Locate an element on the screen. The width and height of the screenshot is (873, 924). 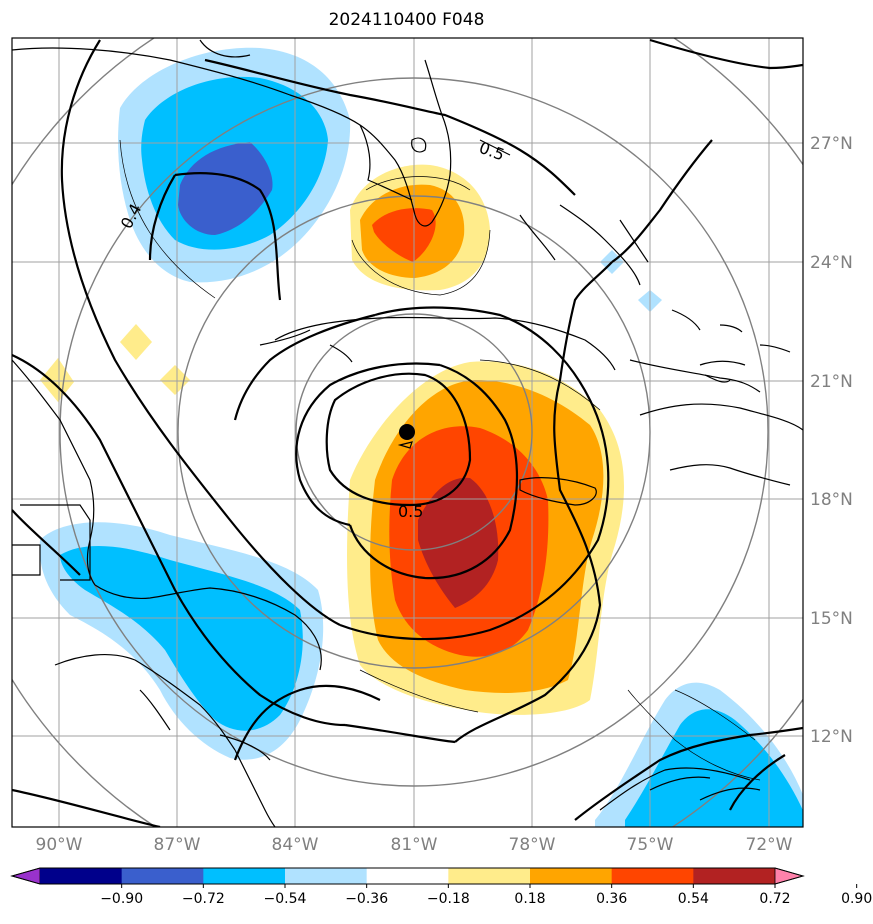
contour-label-0-5-center: 0.5 is located at coordinates (410, 511).